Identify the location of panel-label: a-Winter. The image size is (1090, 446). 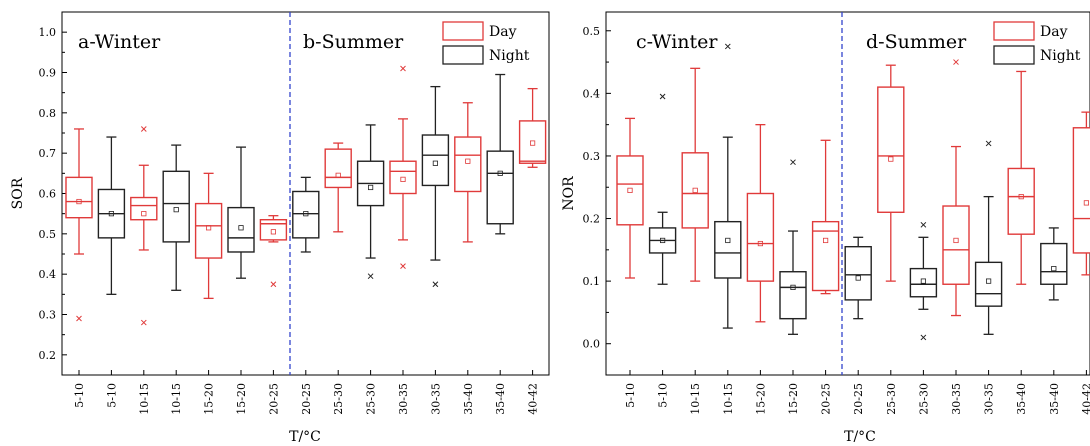
(119, 42).